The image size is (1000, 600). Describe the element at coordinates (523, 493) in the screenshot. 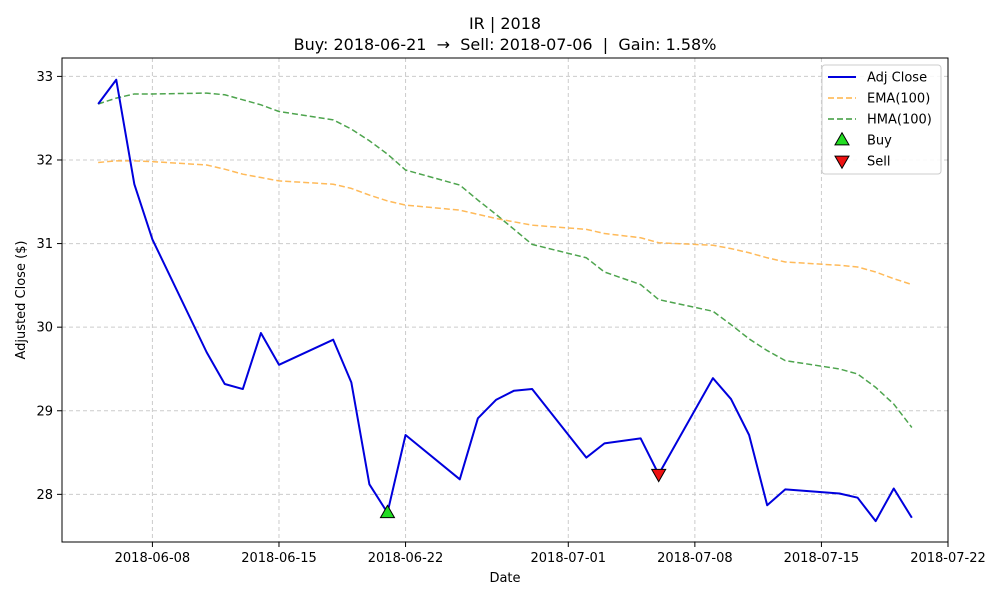

I see `marker-layer` at that location.